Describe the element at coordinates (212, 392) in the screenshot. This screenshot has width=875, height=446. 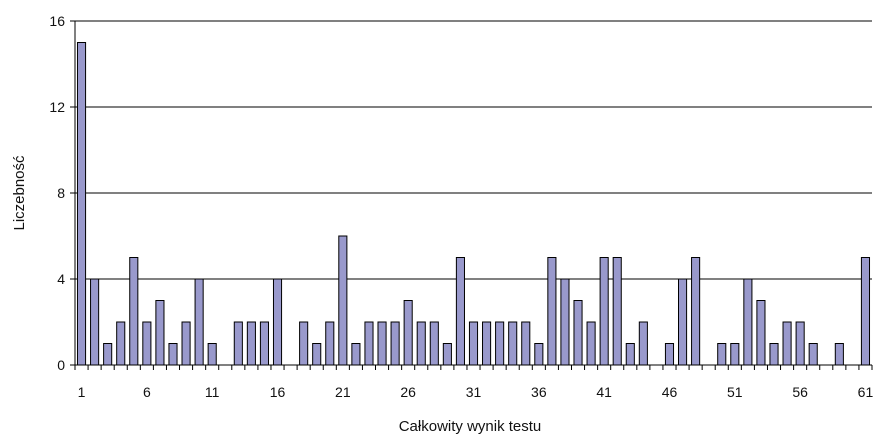
I see `x-tick-label-11: 11` at that location.